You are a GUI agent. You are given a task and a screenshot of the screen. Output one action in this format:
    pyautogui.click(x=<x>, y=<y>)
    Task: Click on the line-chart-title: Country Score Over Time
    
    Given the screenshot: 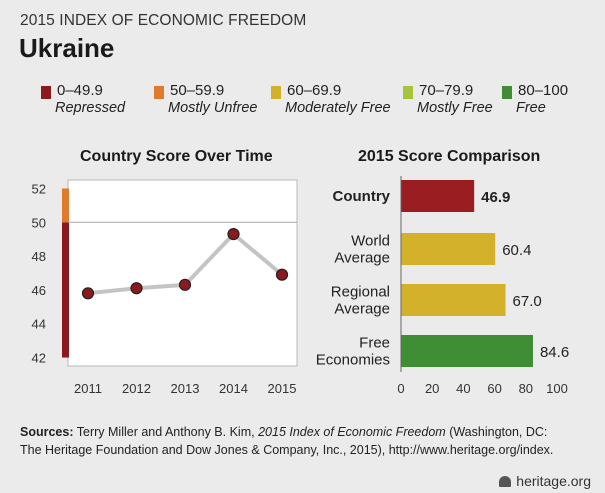 What is the action you would take?
    pyautogui.click(x=176, y=156)
    